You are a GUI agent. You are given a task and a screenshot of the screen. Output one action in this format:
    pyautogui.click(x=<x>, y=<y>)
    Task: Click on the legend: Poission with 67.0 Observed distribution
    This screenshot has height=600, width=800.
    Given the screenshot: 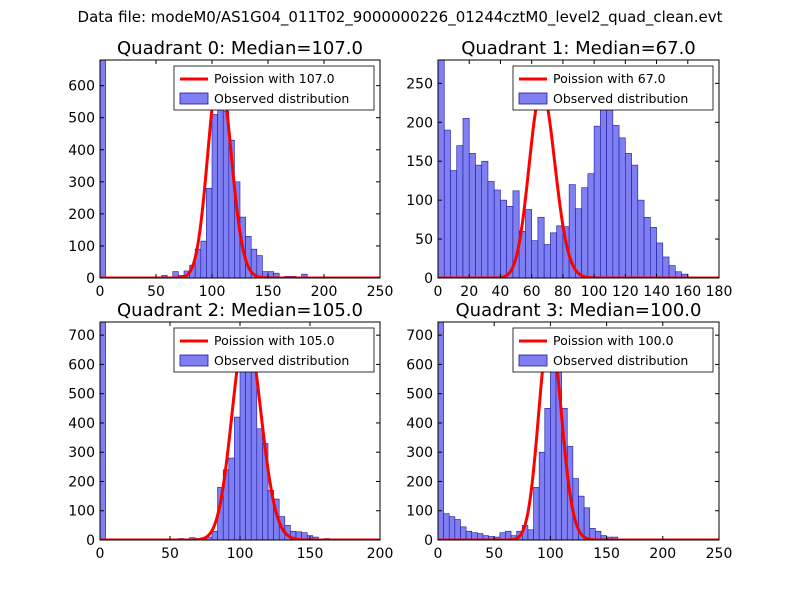 What is the action you would take?
    pyautogui.click(x=613, y=88)
    